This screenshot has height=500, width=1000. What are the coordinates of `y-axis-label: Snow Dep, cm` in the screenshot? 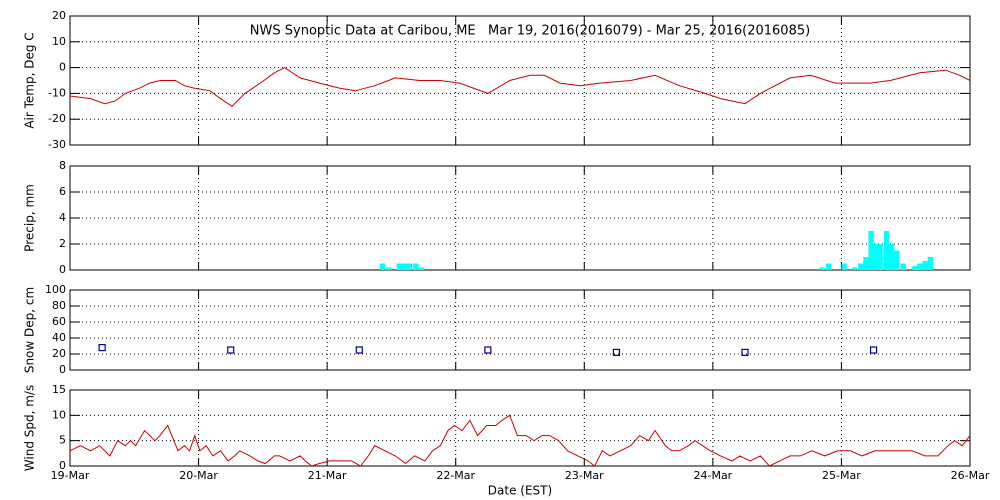 It's located at (30, 330).